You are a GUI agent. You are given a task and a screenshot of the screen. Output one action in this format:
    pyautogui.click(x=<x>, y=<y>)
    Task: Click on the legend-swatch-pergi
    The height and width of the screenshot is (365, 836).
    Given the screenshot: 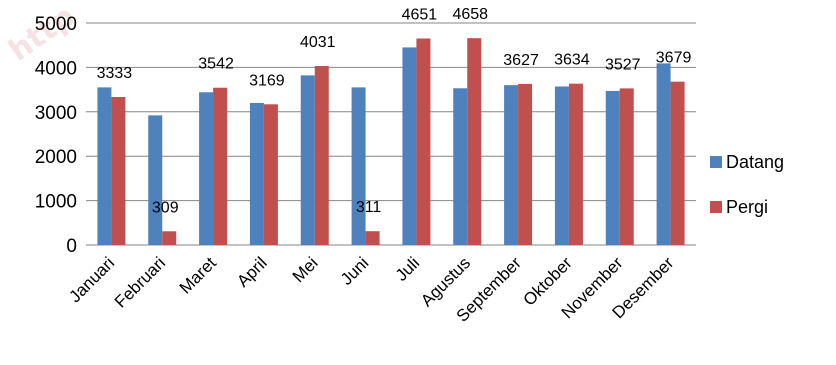 What is the action you would take?
    pyautogui.click(x=716, y=207)
    